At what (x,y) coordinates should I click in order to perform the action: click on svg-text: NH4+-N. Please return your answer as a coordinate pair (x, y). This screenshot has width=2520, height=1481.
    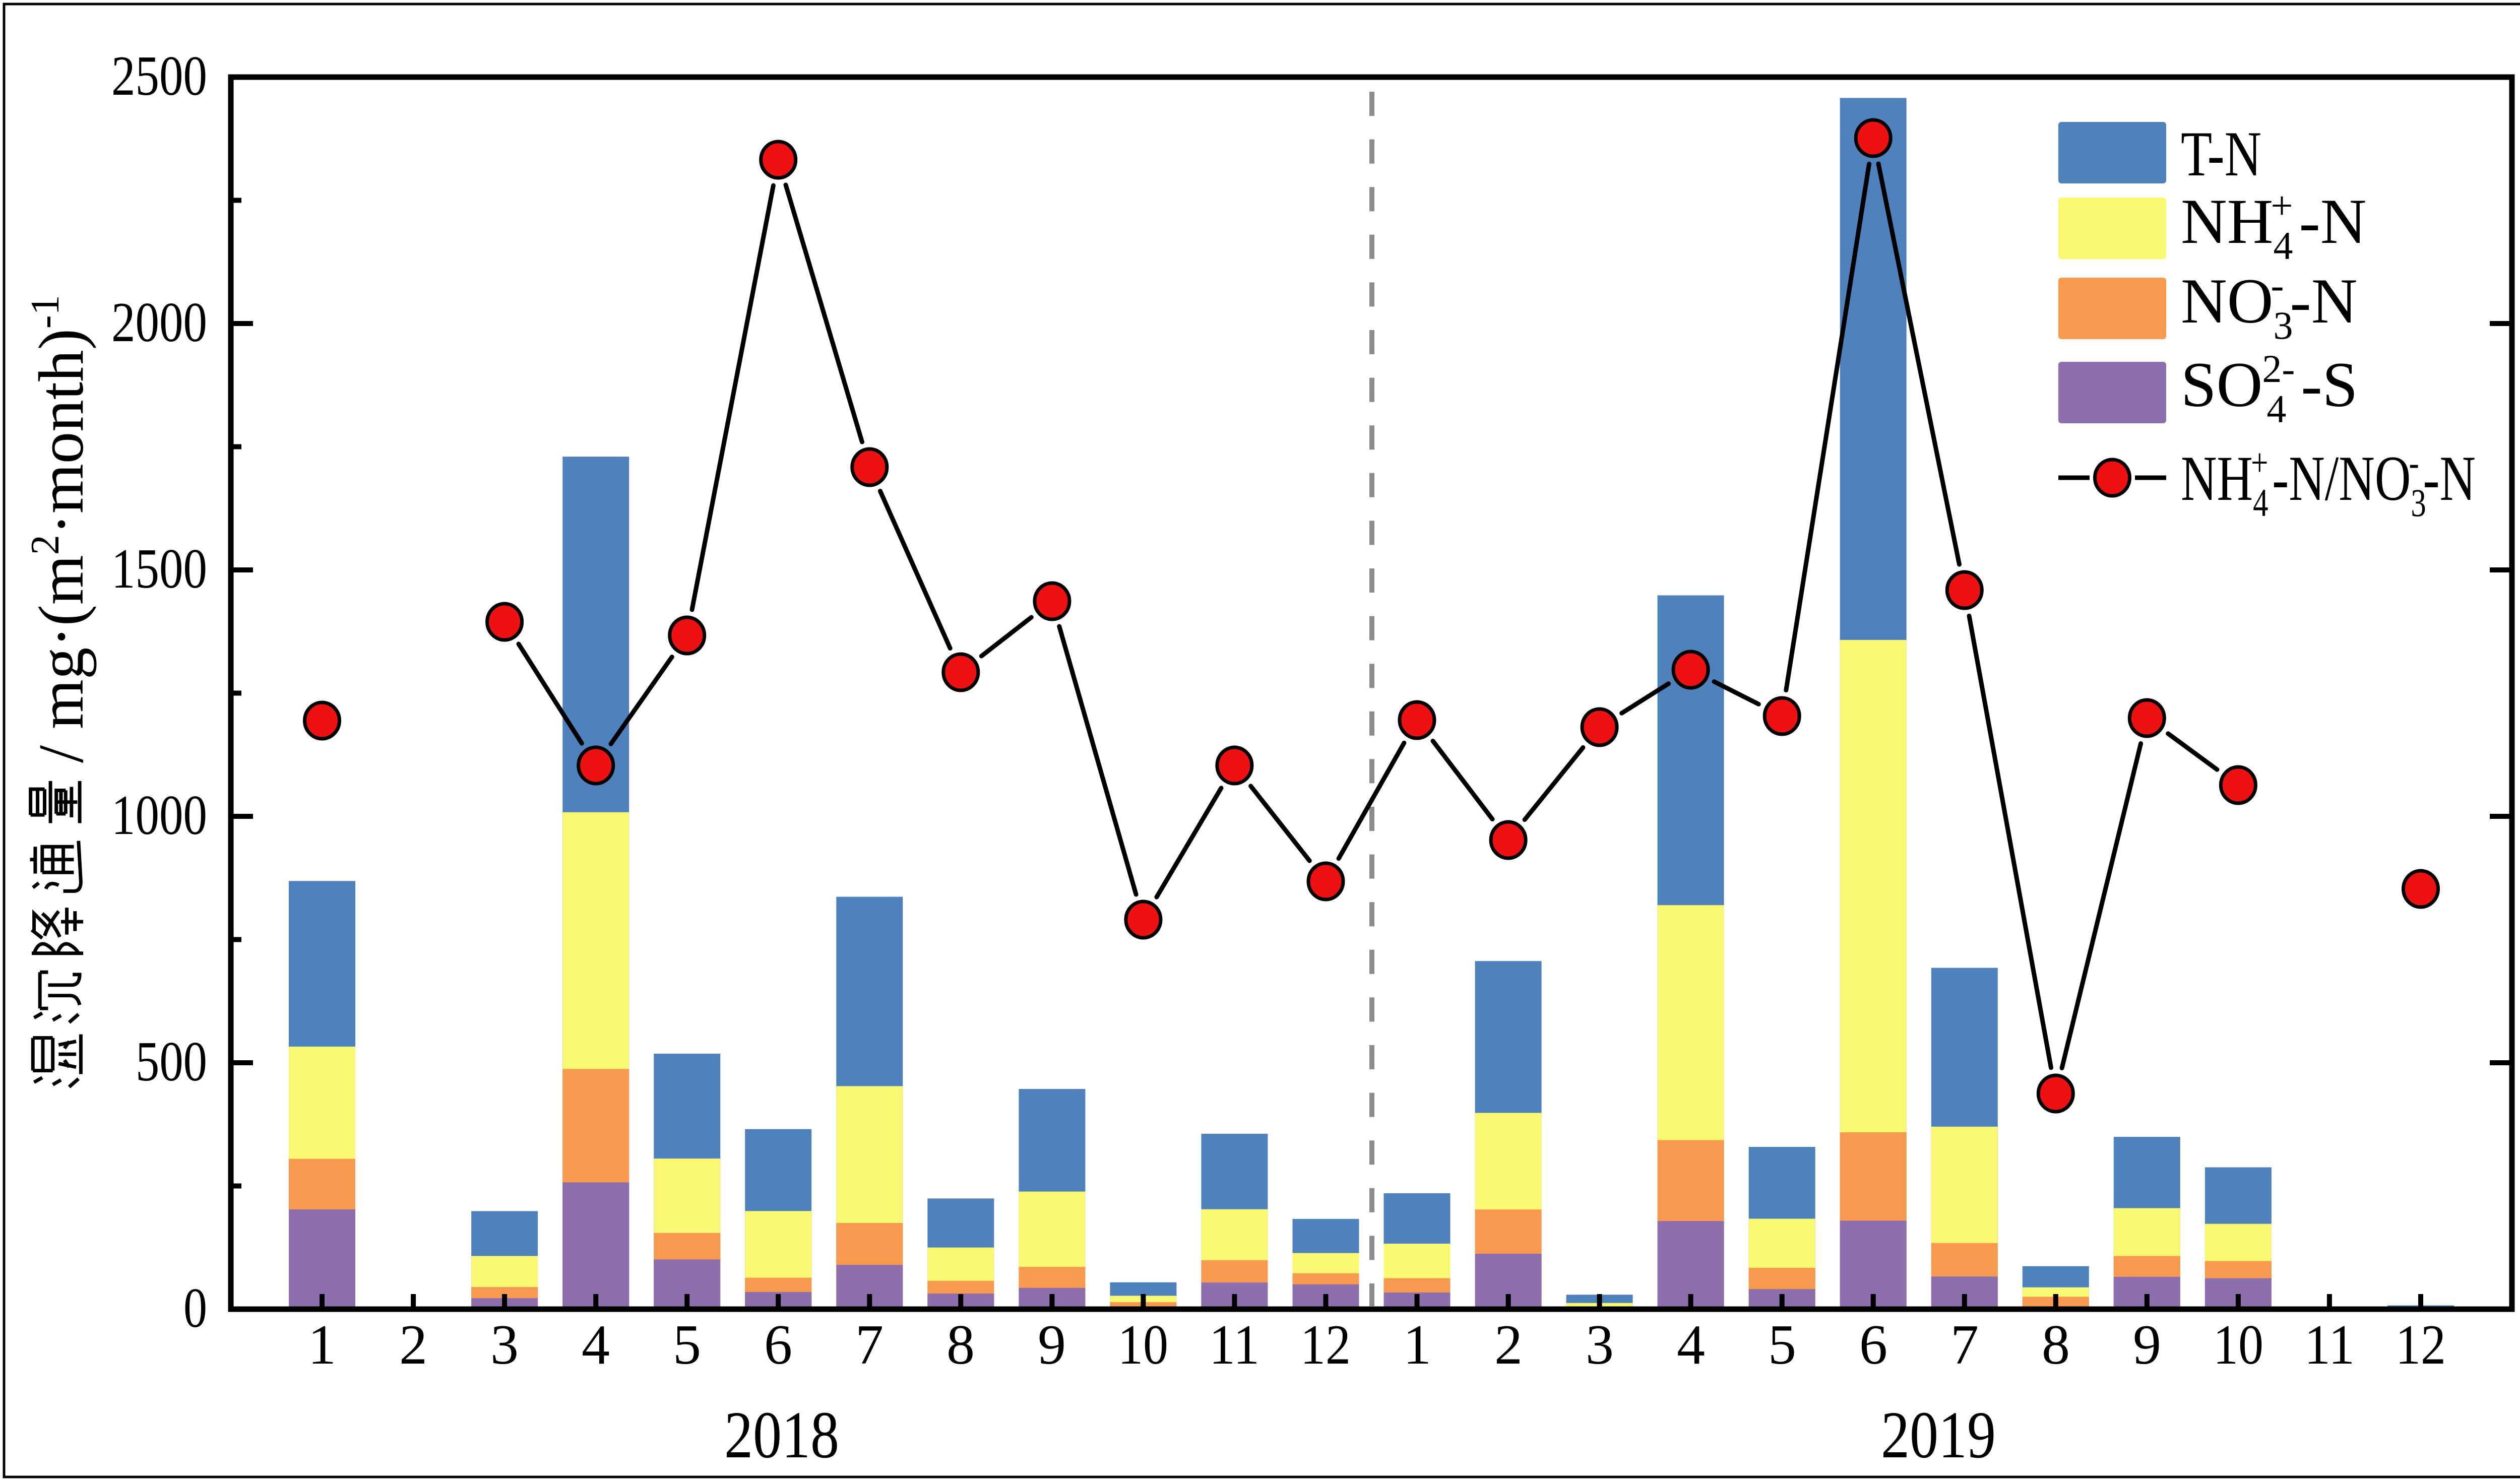
    Looking at the image, I should click on (2273, 225).